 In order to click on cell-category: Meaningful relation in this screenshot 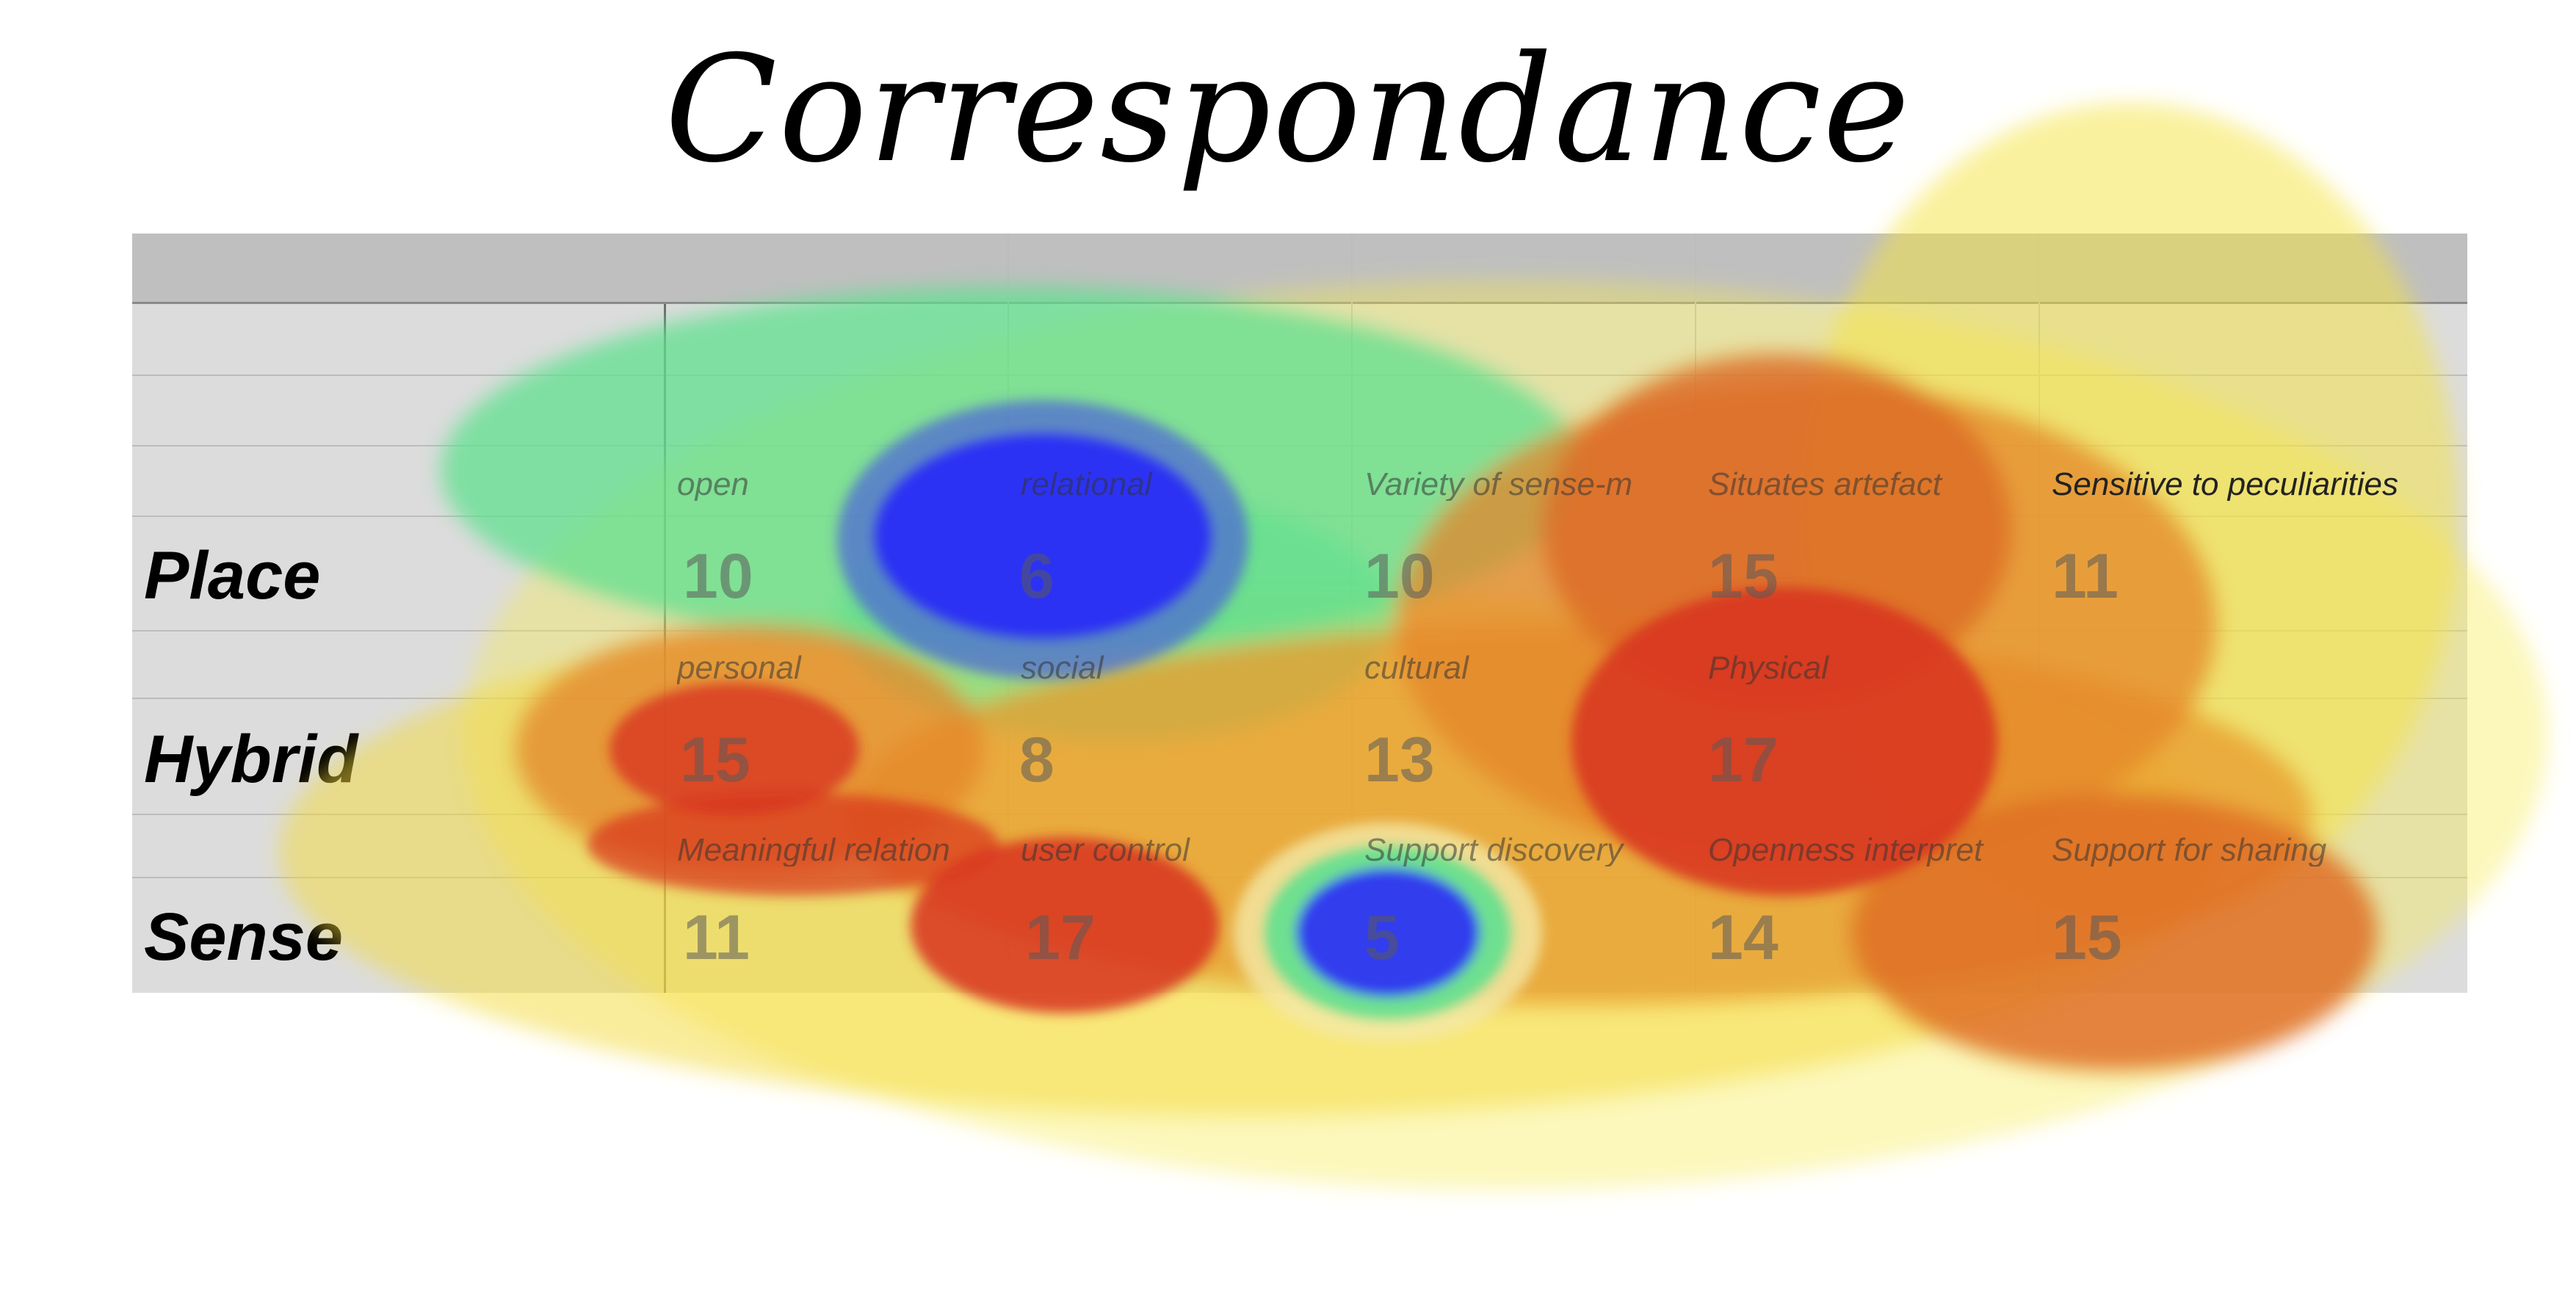, I will do `click(813, 850)`.